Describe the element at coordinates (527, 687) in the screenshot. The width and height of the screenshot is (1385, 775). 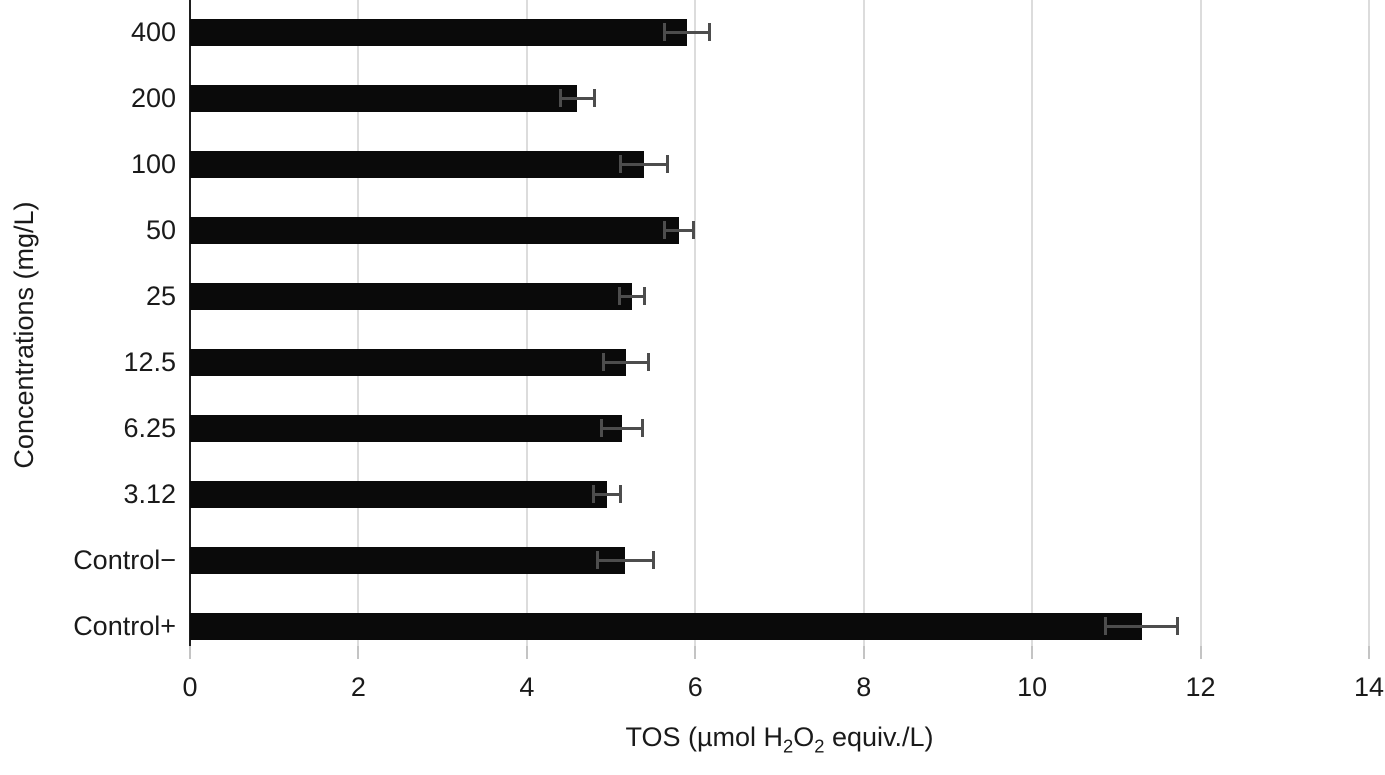
I see `x-tick-label-4: 4` at that location.